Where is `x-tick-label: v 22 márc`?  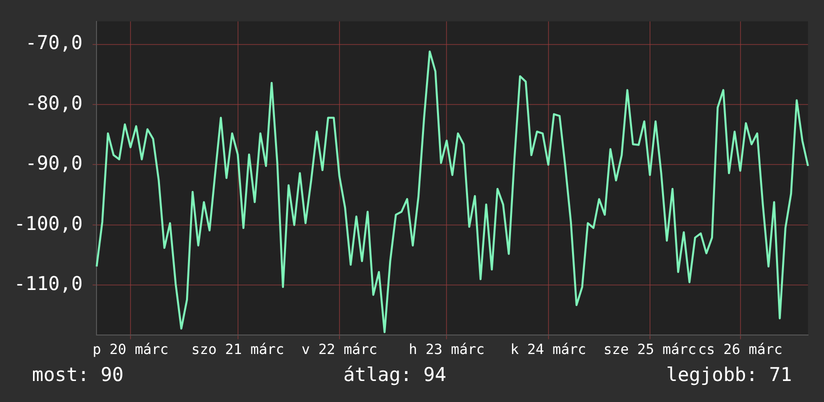 x-tick-label: v 22 márc is located at coordinates (339, 350).